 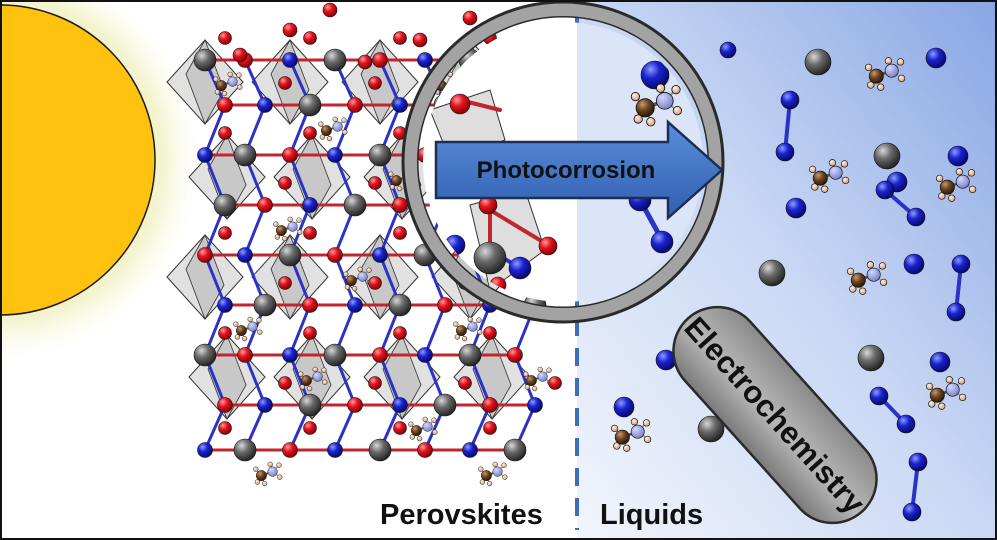 I want to click on perovskites-label: Perovskites, so click(x=461, y=515).